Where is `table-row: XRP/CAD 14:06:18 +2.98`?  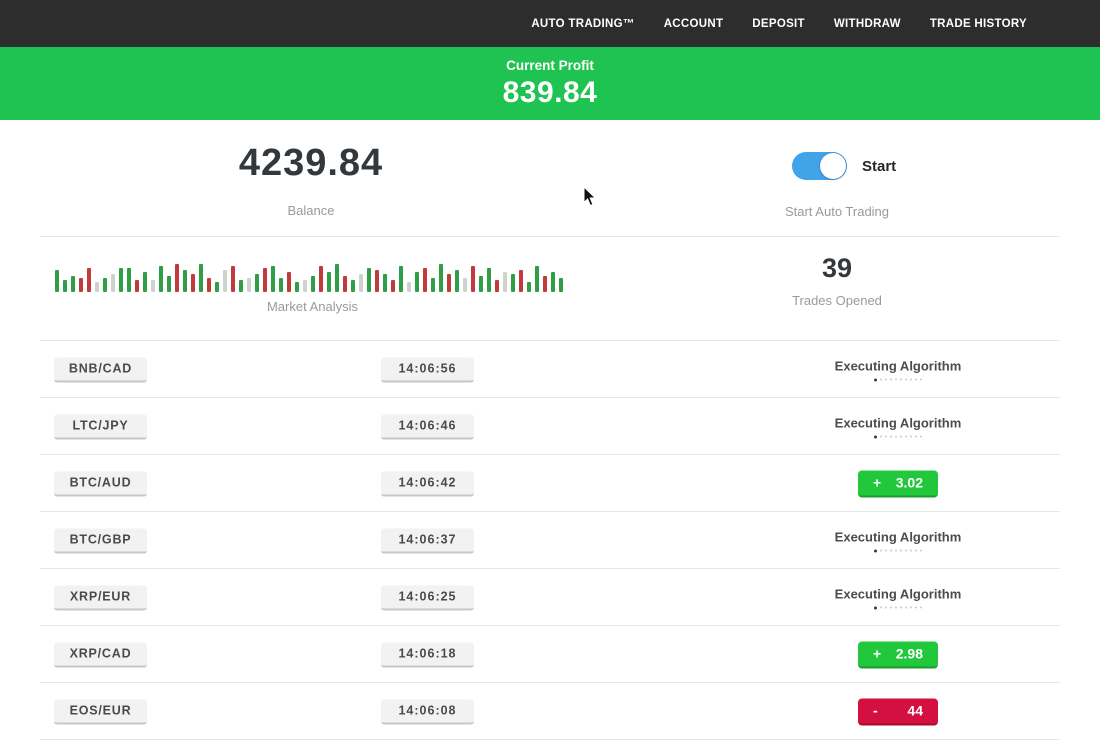 table-row: XRP/CAD 14:06:18 +2.98 is located at coordinates (550, 654).